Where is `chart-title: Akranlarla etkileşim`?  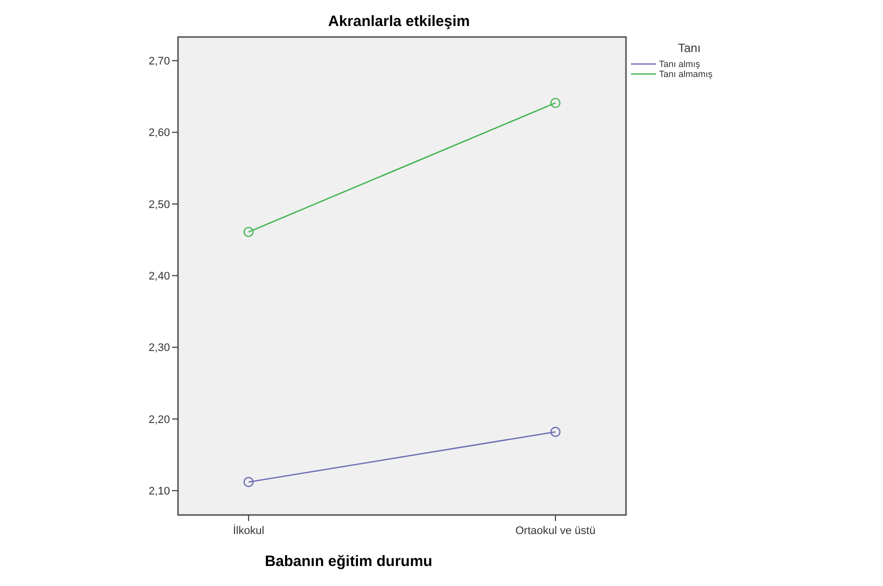 chart-title: Akranlarla etkileşim is located at coordinates (399, 21).